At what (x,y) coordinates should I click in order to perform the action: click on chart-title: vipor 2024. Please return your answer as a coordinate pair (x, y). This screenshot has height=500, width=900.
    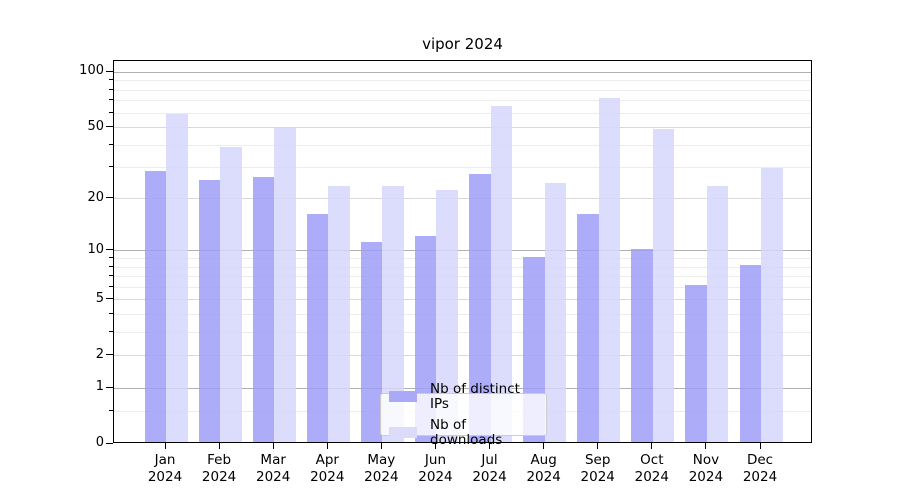
    Looking at the image, I should click on (462, 44).